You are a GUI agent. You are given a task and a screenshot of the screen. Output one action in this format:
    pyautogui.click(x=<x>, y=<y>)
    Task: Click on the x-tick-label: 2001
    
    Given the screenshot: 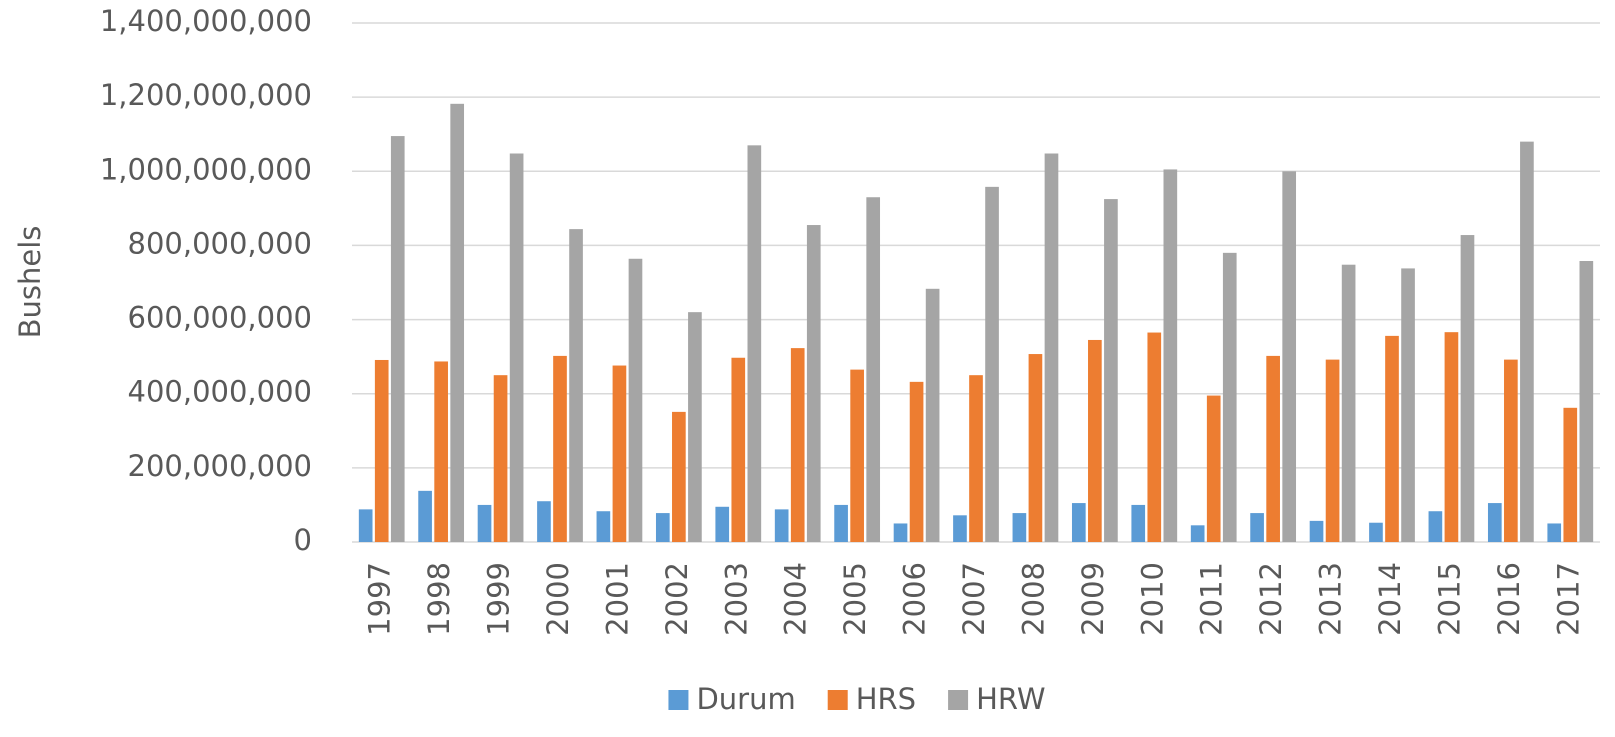 What is the action you would take?
    pyautogui.click(x=617, y=599)
    